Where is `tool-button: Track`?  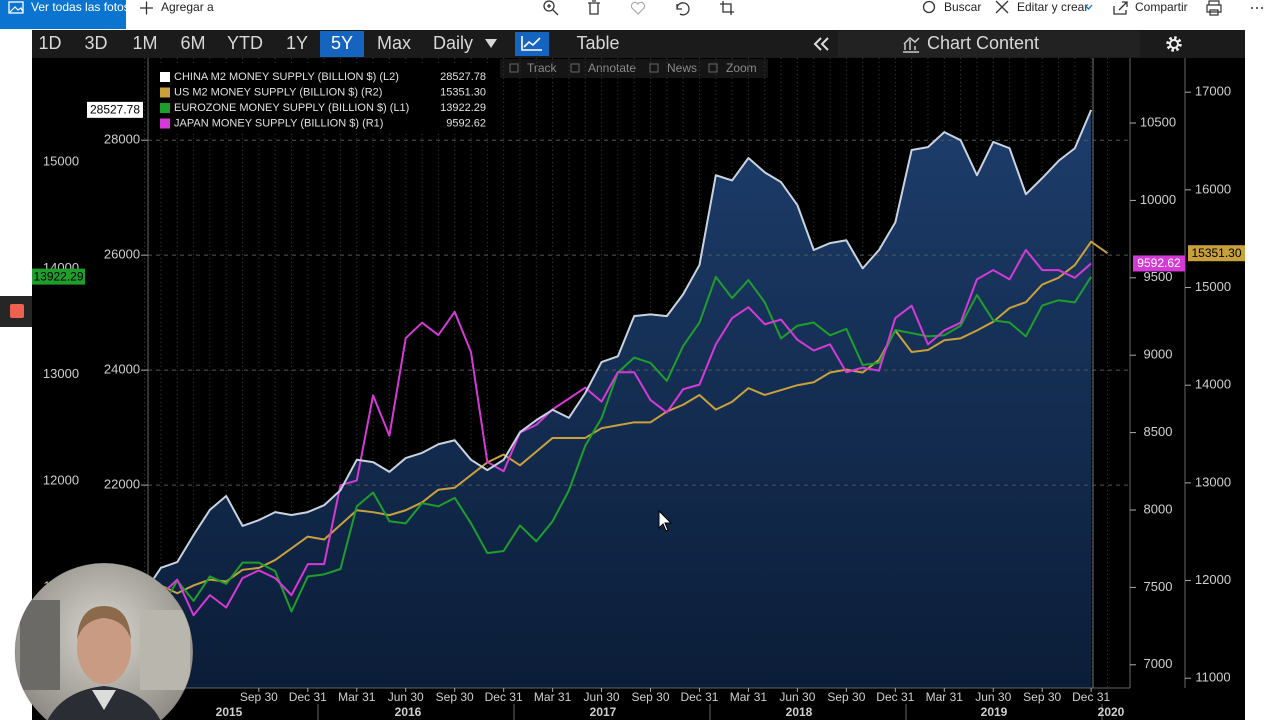
tool-button: Track is located at coordinates (542, 68).